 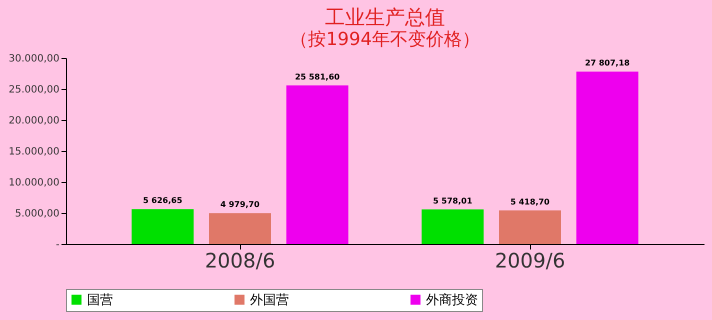 What do you see at coordinates (58, 245) in the screenshot?
I see `y-tick-label: -` at bounding box center [58, 245].